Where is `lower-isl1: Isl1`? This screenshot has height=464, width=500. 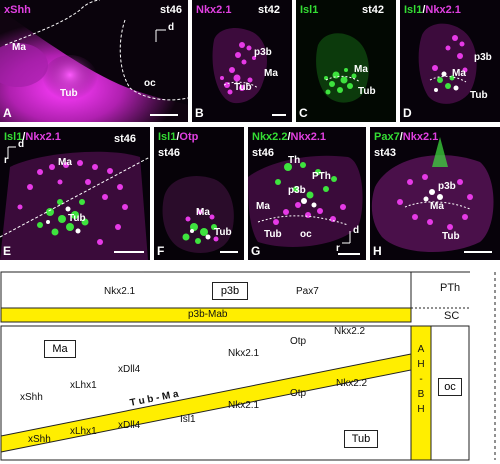
lower-isl1: Isl1 is located at coordinates (188, 419).